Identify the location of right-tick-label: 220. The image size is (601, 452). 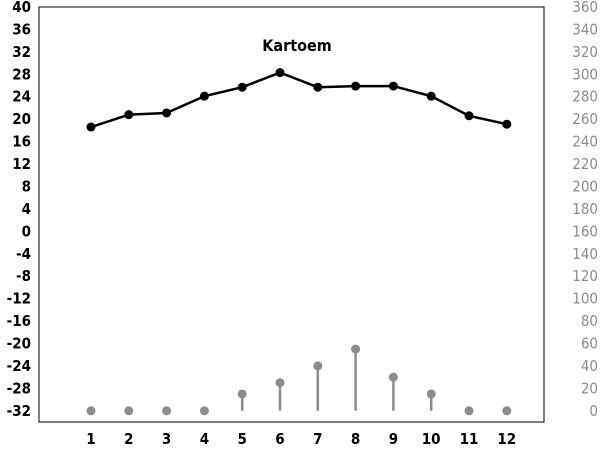
(585, 164).